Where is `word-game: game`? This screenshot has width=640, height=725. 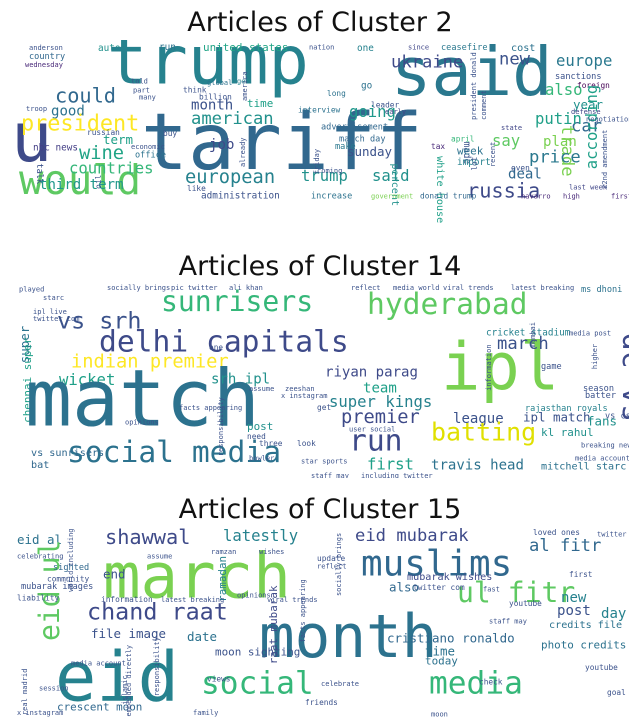 word-game: game is located at coordinates (551, 367).